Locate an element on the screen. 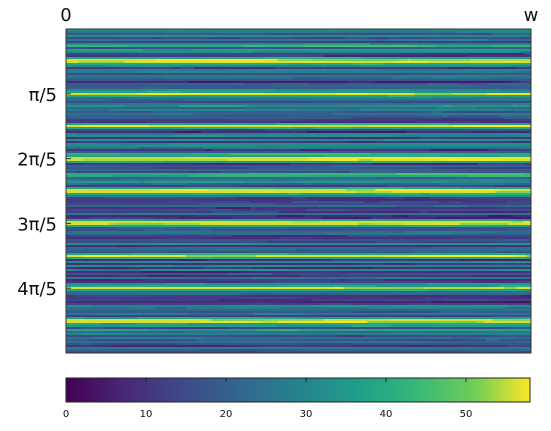 This screenshot has height=431, width=551. x-tick-label: 0 is located at coordinates (65, 15).